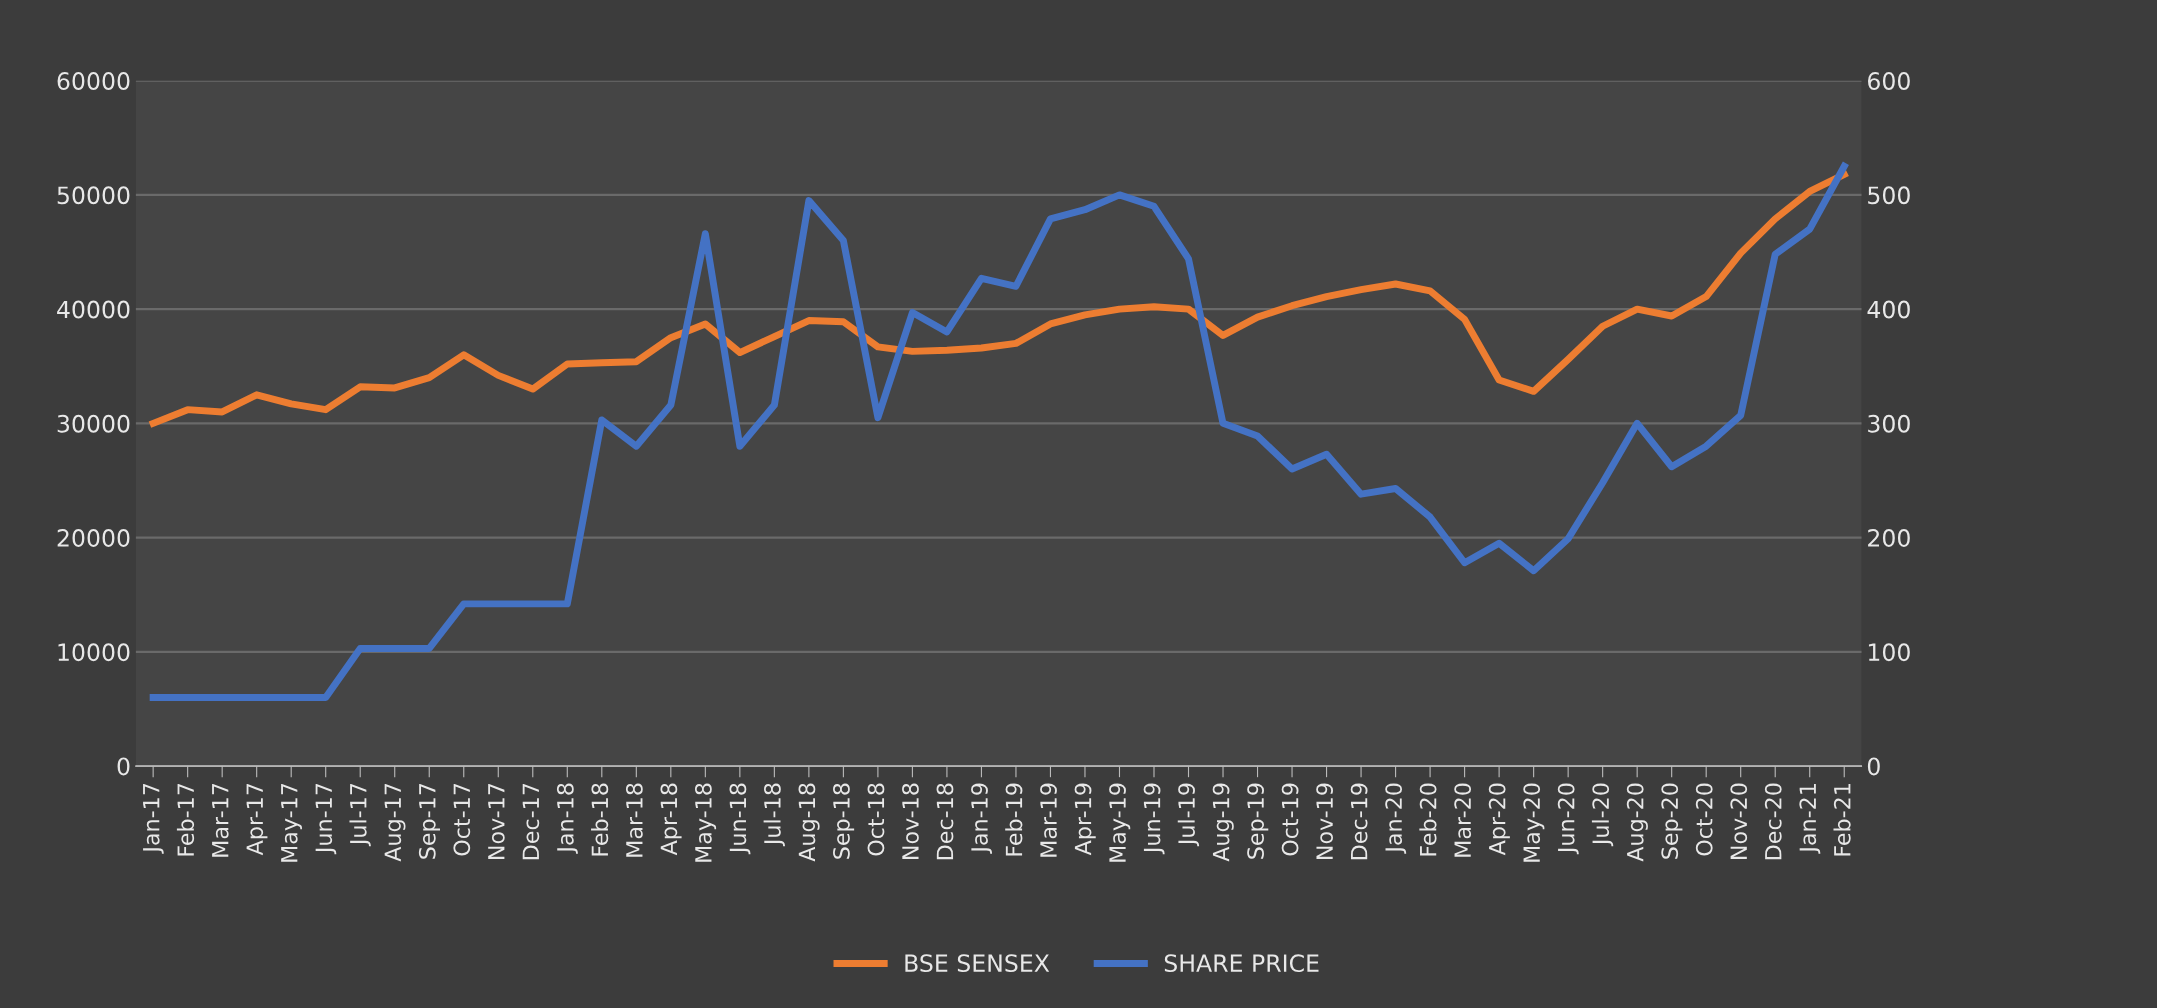 This screenshot has height=1008, width=2157. What do you see at coordinates (600, 819) in the screenshot?
I see `x-tick-label: Feb-18` at bounding box center [600, 819].